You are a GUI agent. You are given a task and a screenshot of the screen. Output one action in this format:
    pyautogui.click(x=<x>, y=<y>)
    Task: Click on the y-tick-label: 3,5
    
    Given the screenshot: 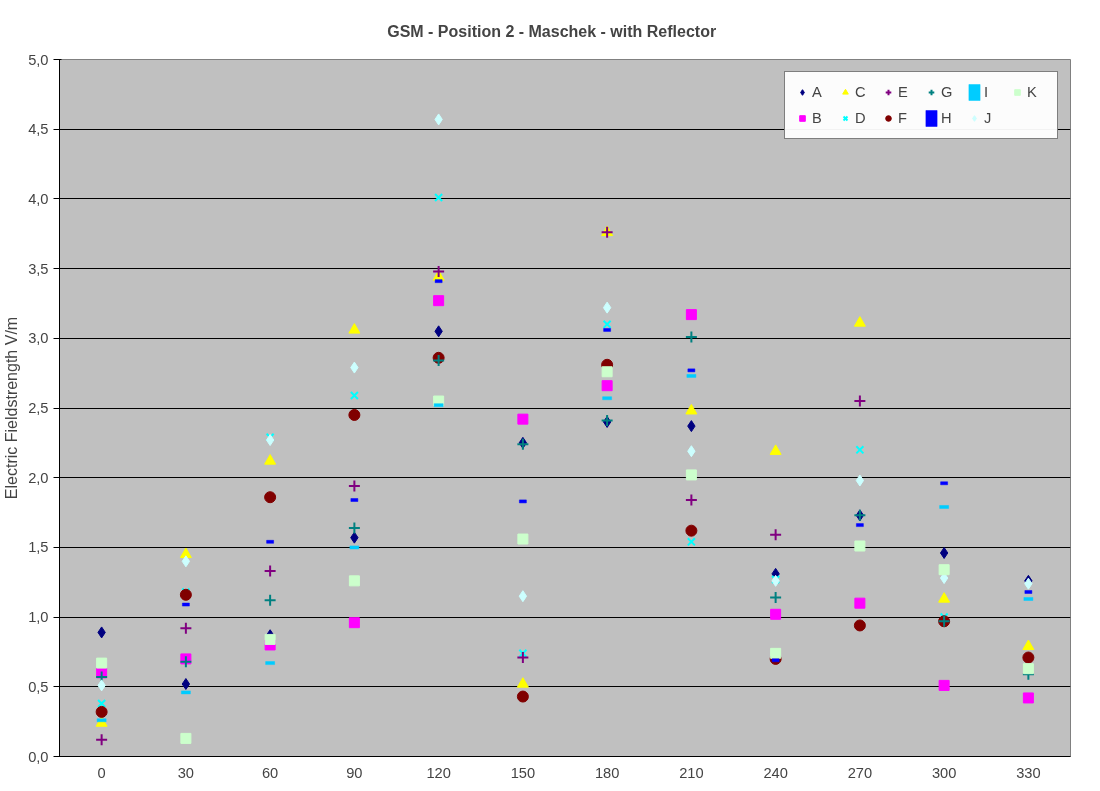 What is the action you would take?
    pyautogui.click(x=38, y=268)
    